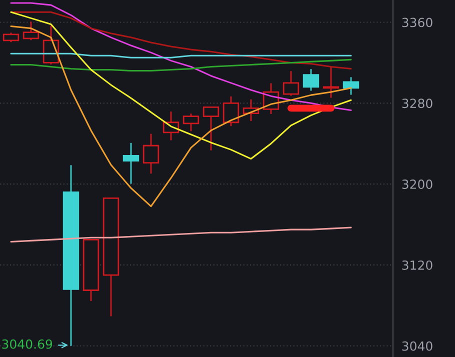 This screenshot has height=357, width=455. What do you see at coordinates (417, 346) in the screenshot?
I see `y-tick-label: 3040` at bounding box center [417, 346].